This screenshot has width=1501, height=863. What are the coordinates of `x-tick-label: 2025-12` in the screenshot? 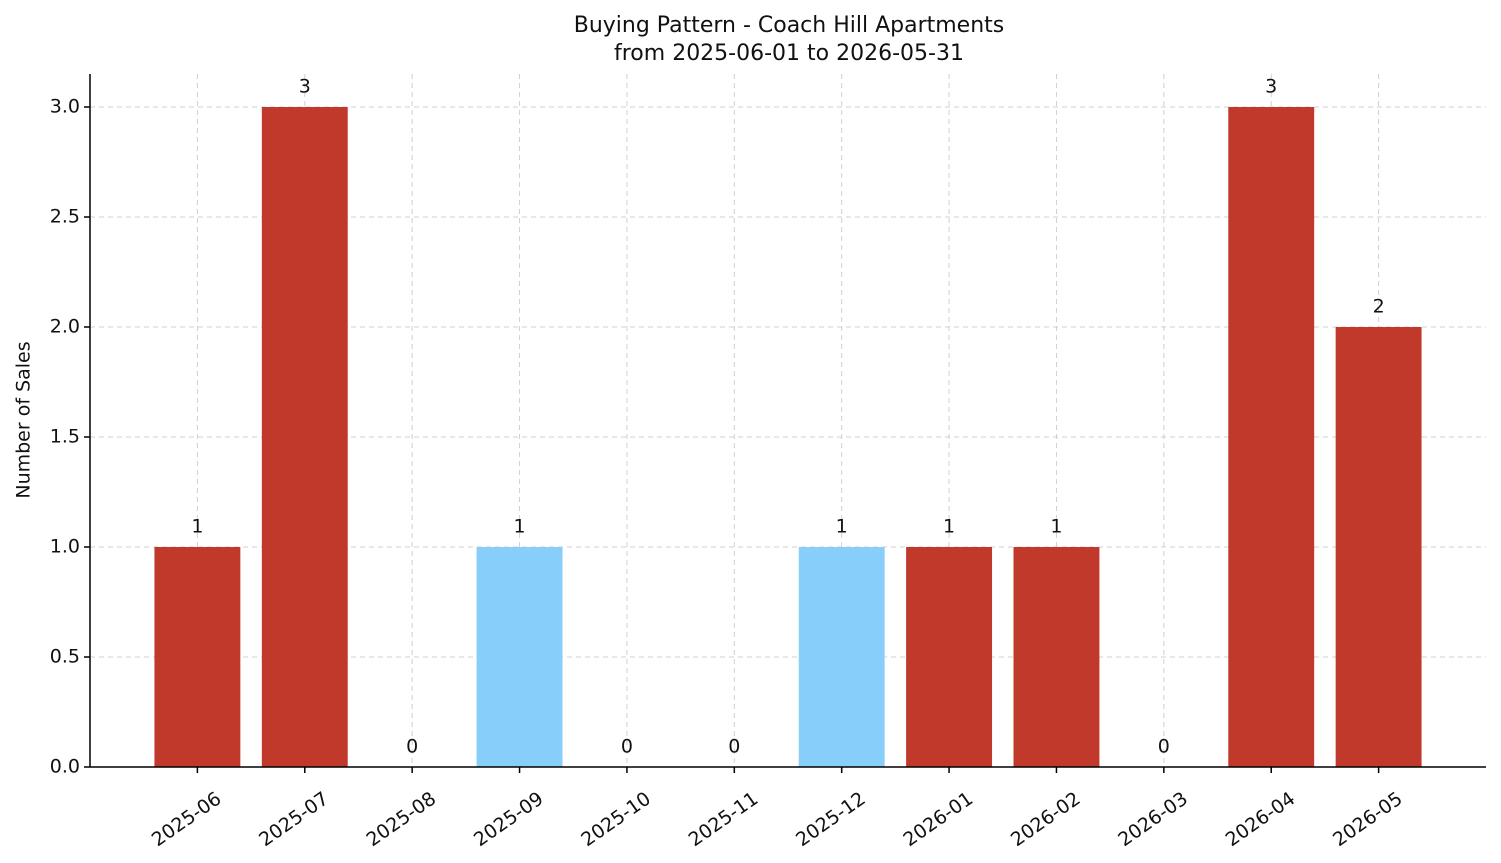 It's located at (831, 820).